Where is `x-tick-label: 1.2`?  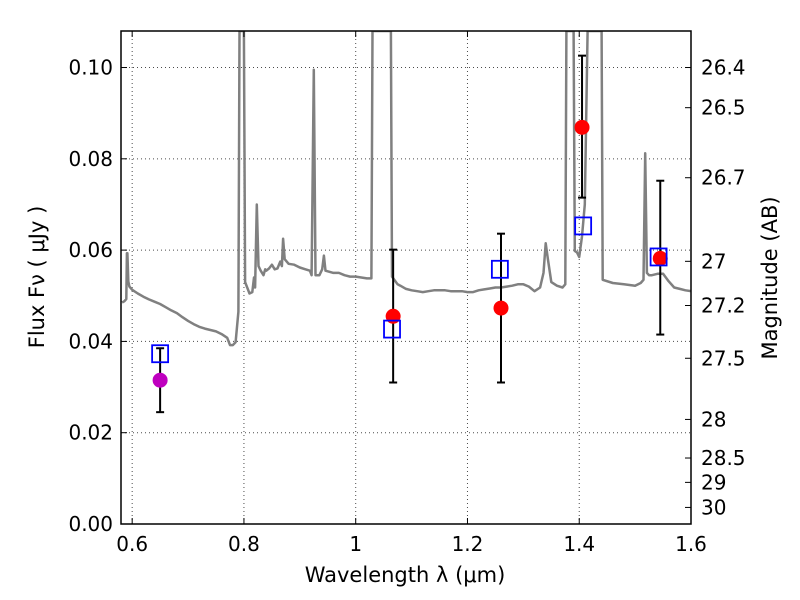
x-tick-label: 1.2 is located at coordinates (468, 544).